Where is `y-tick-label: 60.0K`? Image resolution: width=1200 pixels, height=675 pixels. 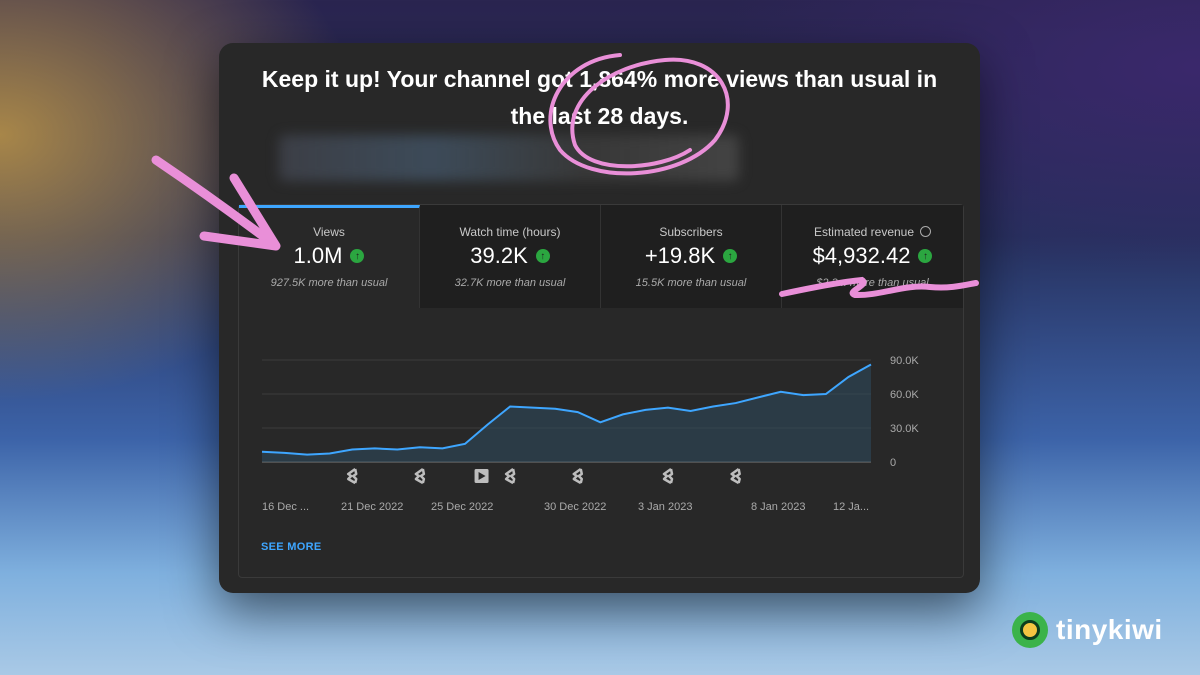 y-tick-label: 60.0K is located at coordinates (904, 395).